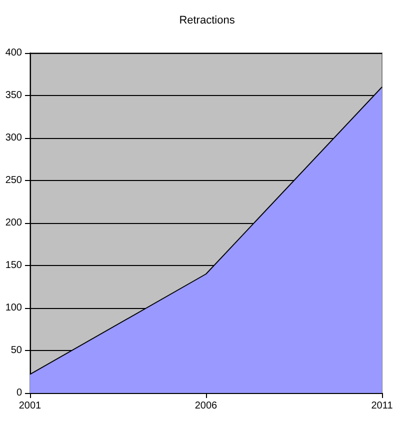  Describe the element at coordinates (207, 20) in the screenshot. I see `chart-title: Retractions` at that location.